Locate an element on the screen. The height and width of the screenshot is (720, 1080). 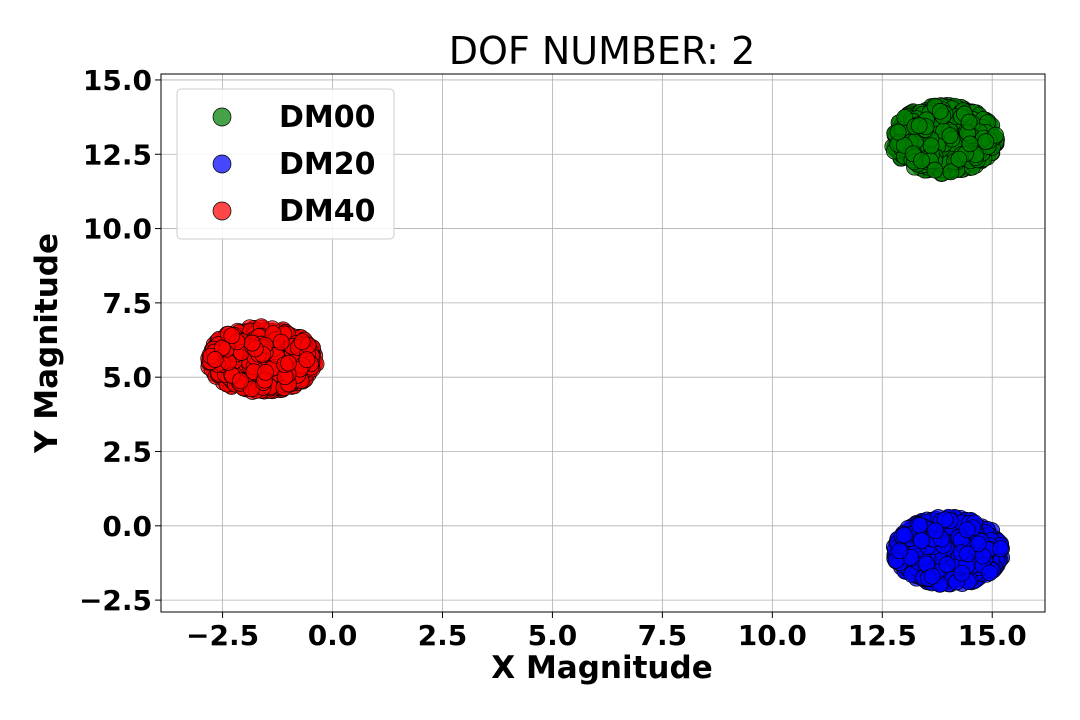
x-tick-label: 2.5 is located at coordinates (443, 635).